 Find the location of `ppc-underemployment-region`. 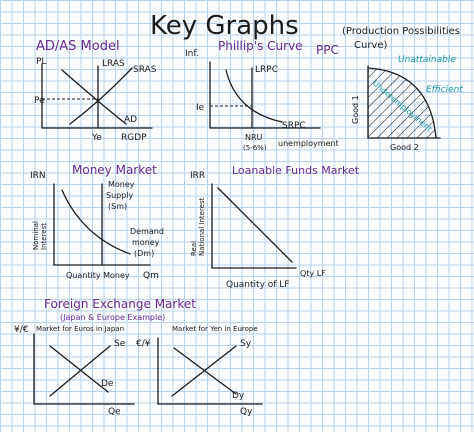

ppc-underemployment-region is located at coordinates (402, 103).